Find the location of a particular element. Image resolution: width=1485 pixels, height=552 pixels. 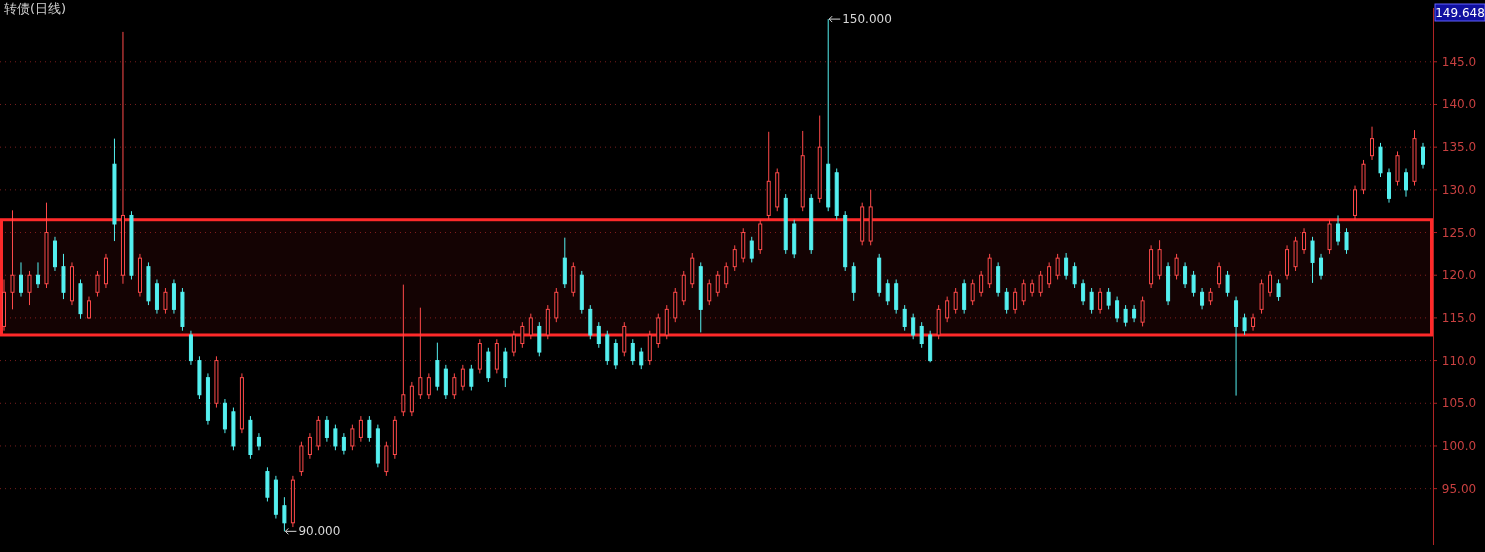

y-tick-label: 125.0 is located at coordinates (1459, 232).